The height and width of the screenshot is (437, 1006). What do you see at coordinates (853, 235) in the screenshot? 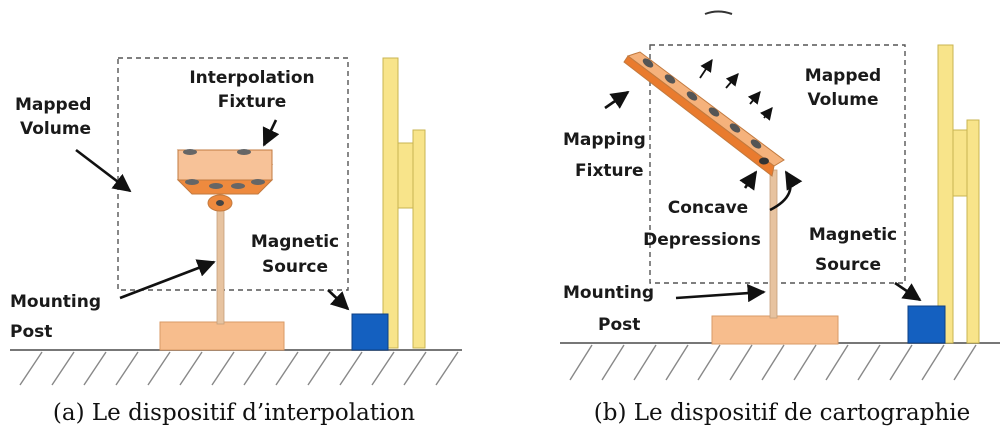
I see `label-magnetic-source-b-line1: Magnetic` at bounding box center [853, 235].